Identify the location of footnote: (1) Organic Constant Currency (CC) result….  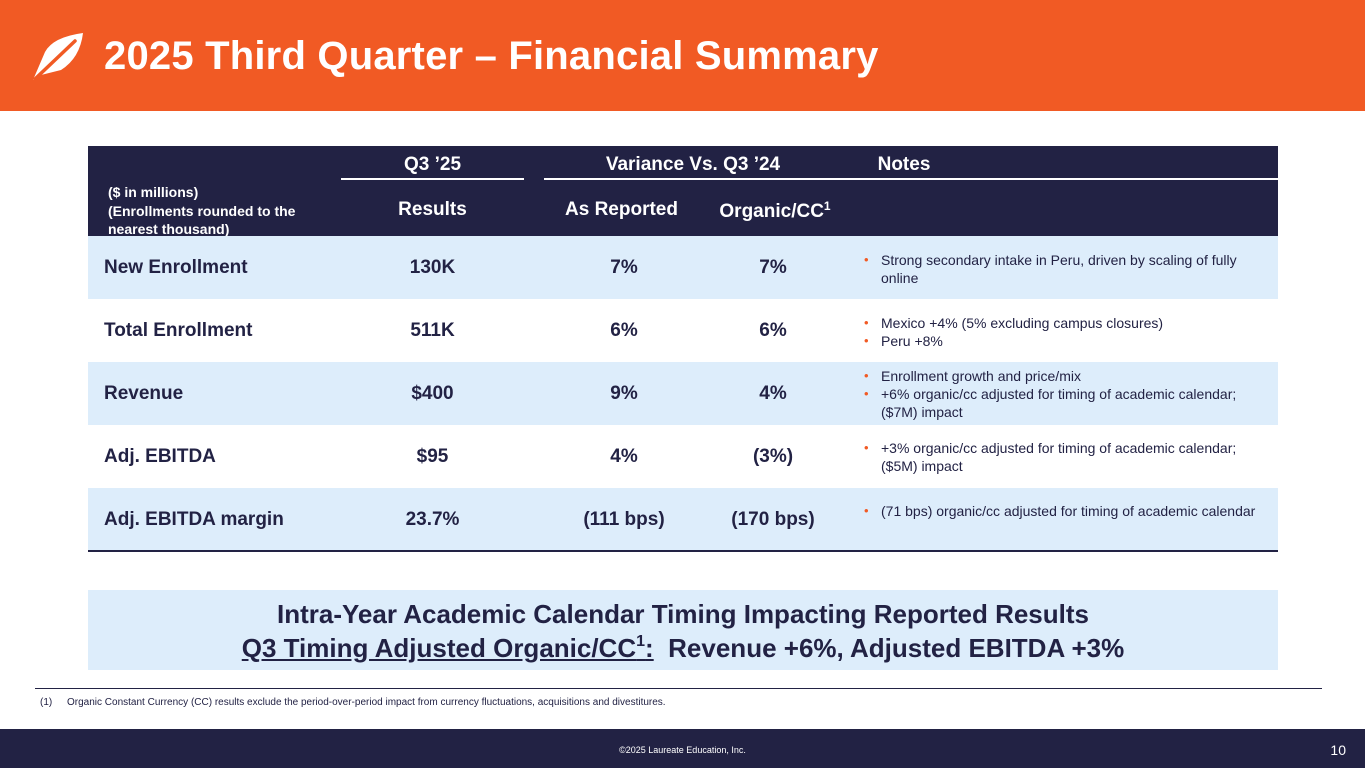
(353, 702).